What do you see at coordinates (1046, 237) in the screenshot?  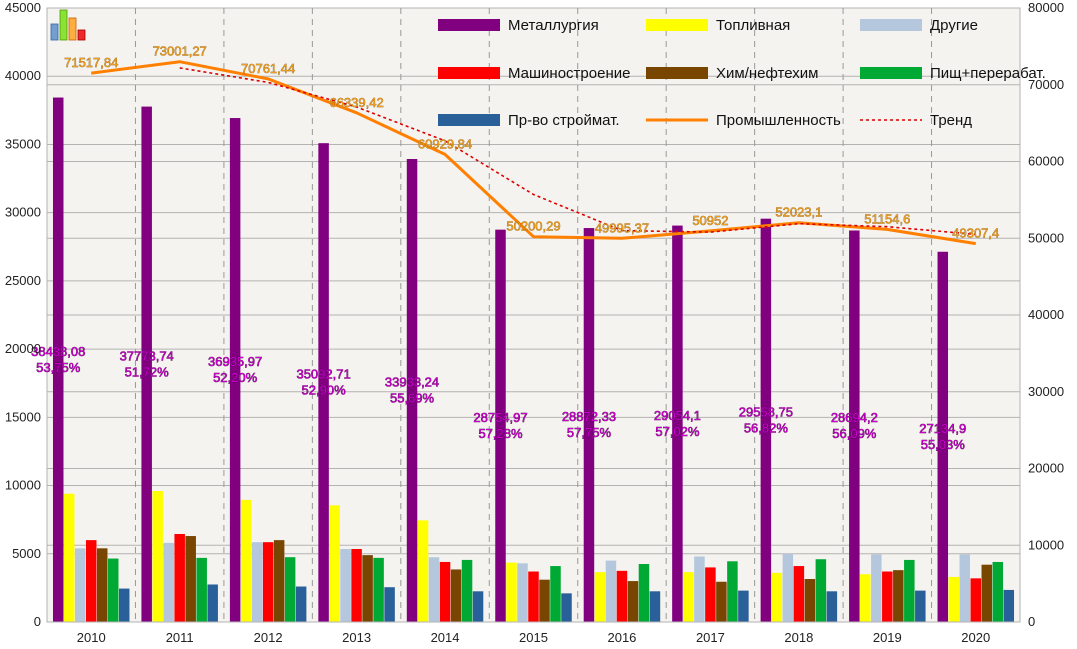 I see `y-right-tick-label: 50000` at bounding box center [1046, 237].